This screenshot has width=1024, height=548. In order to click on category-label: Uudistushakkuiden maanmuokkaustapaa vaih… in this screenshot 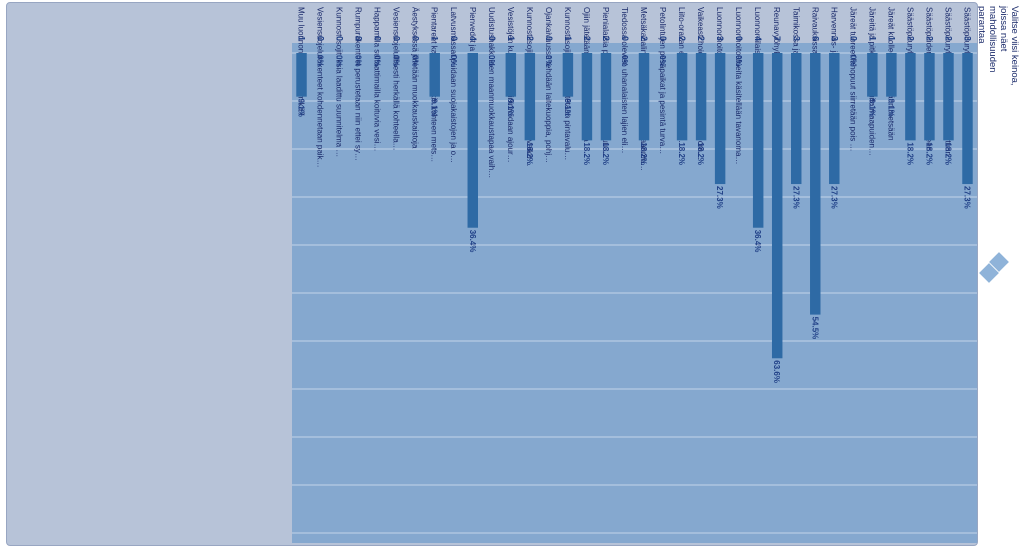, I will do `click(491, 92)`.